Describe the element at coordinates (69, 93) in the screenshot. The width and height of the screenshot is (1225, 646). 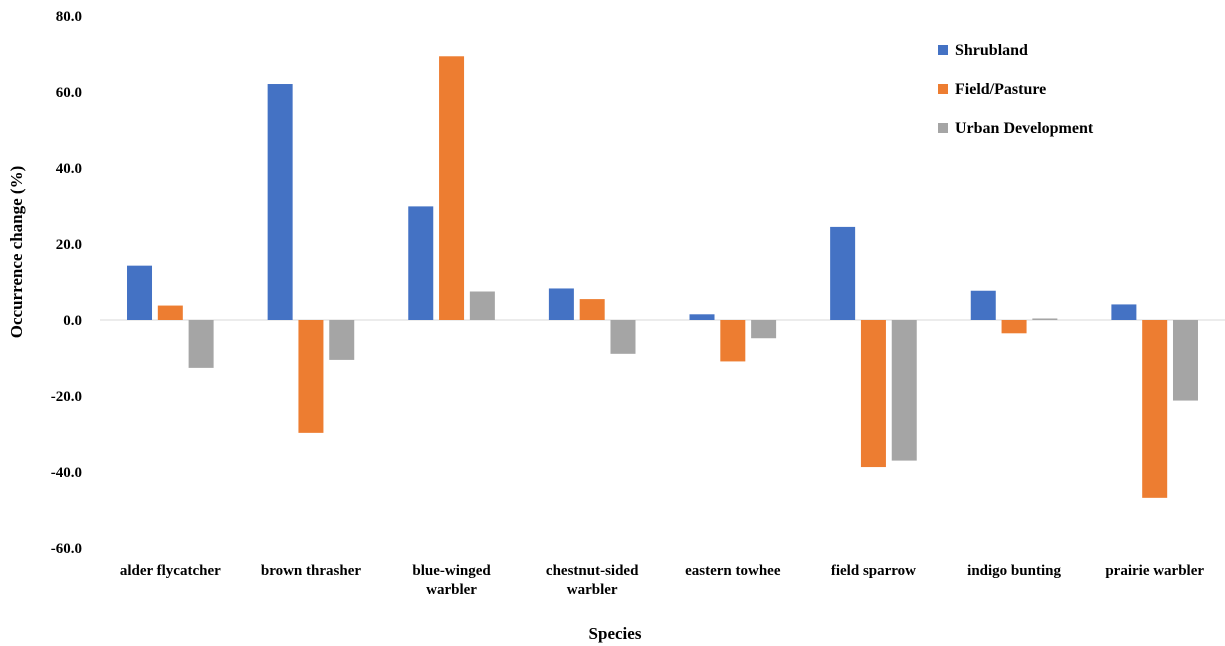
I see `y-tick-label: 60.0` at that location.